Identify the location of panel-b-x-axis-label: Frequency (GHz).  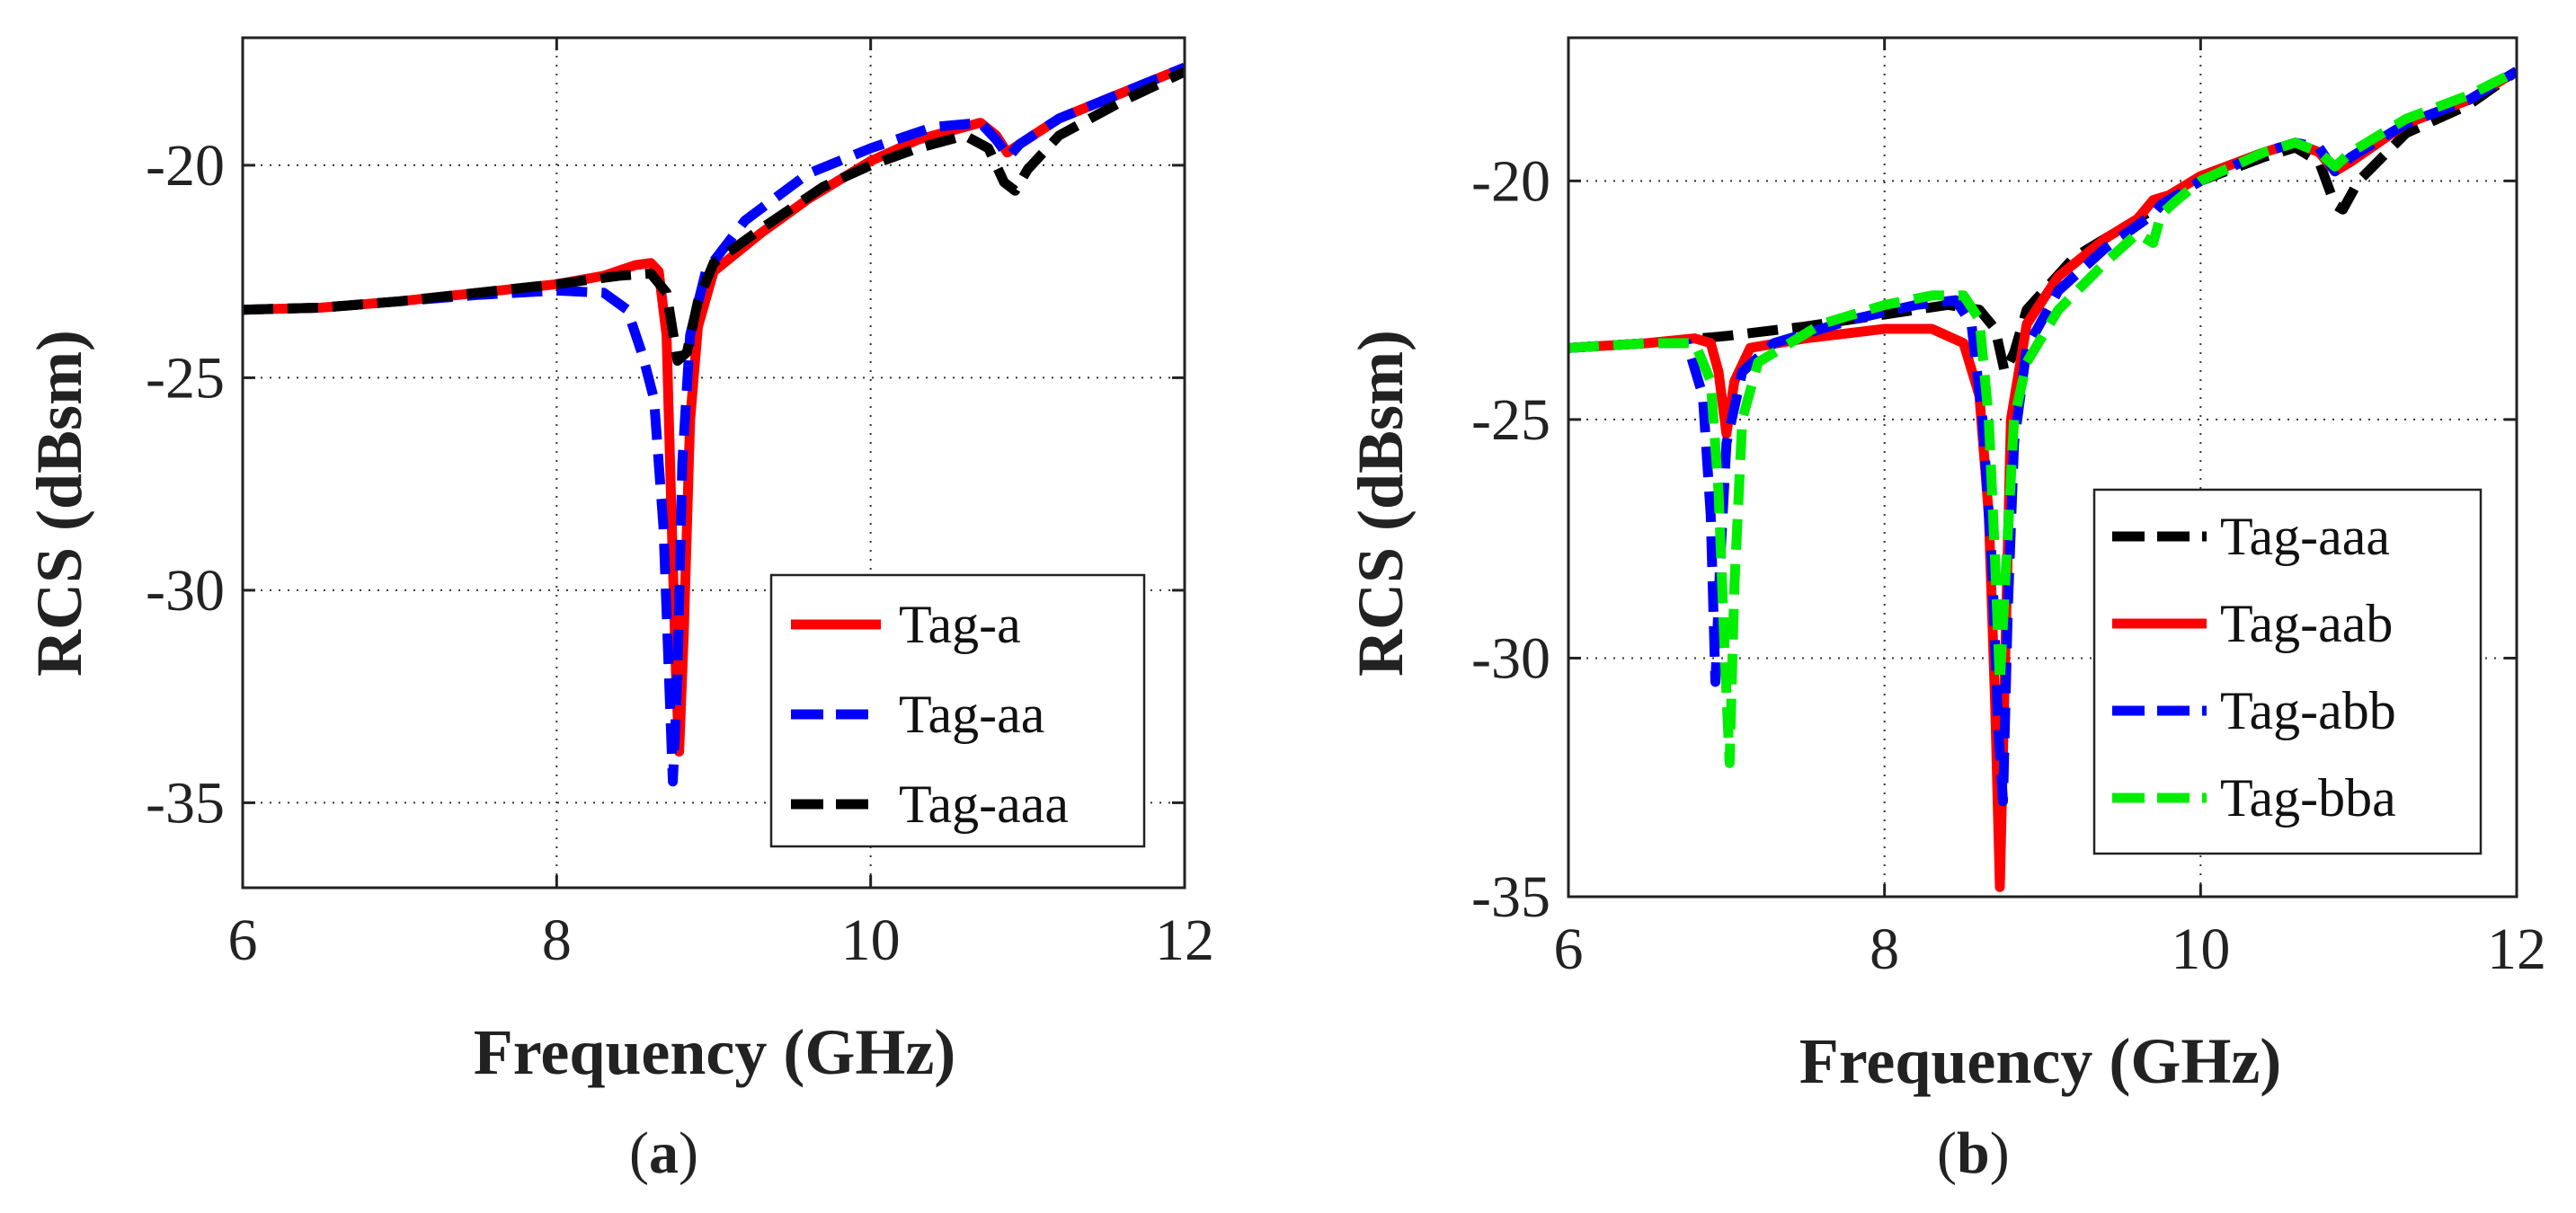
(2040, 1061).